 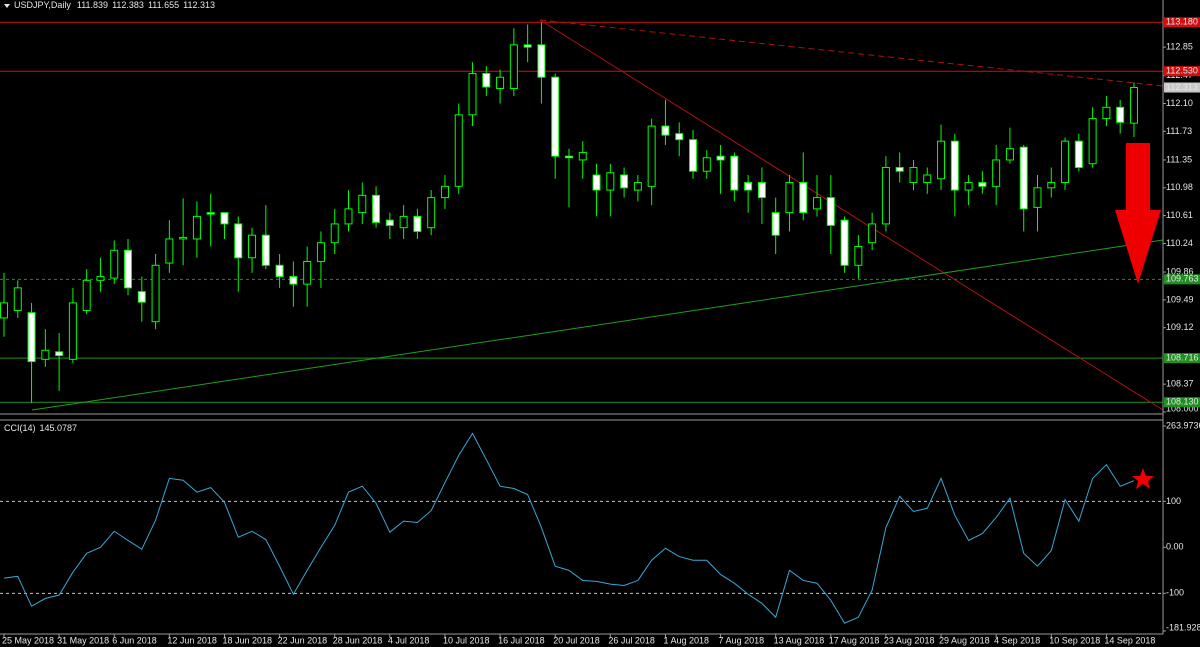 I want to click on x-tick-label: 6 Jun 2018, so click(x=134, y=640).